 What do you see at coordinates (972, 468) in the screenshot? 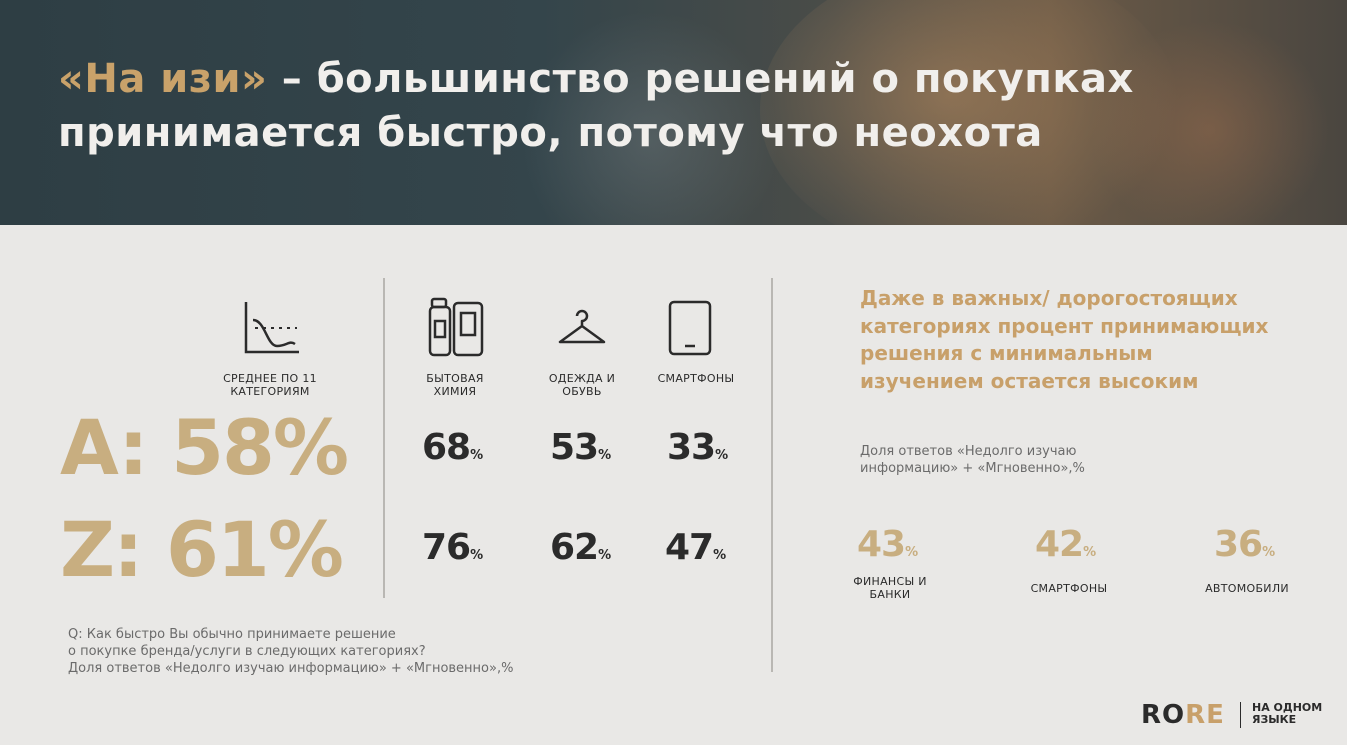
I see `note-line: информацию» + «Мгновенно»,%` at bounding box center [972, 468].